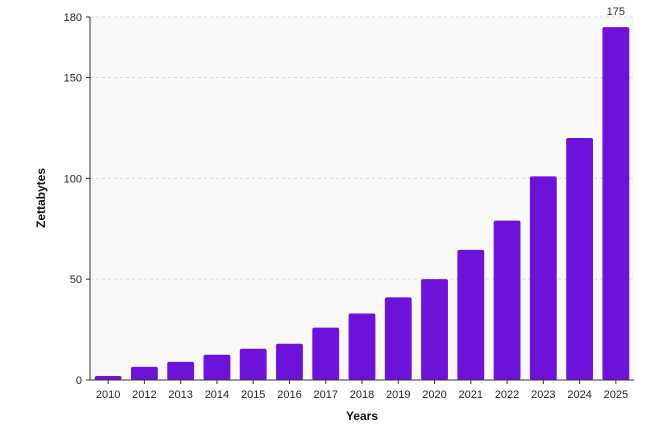 The height and width of the screenshot is (426, 666). I want to click on bar-2017, so click(326, 353).